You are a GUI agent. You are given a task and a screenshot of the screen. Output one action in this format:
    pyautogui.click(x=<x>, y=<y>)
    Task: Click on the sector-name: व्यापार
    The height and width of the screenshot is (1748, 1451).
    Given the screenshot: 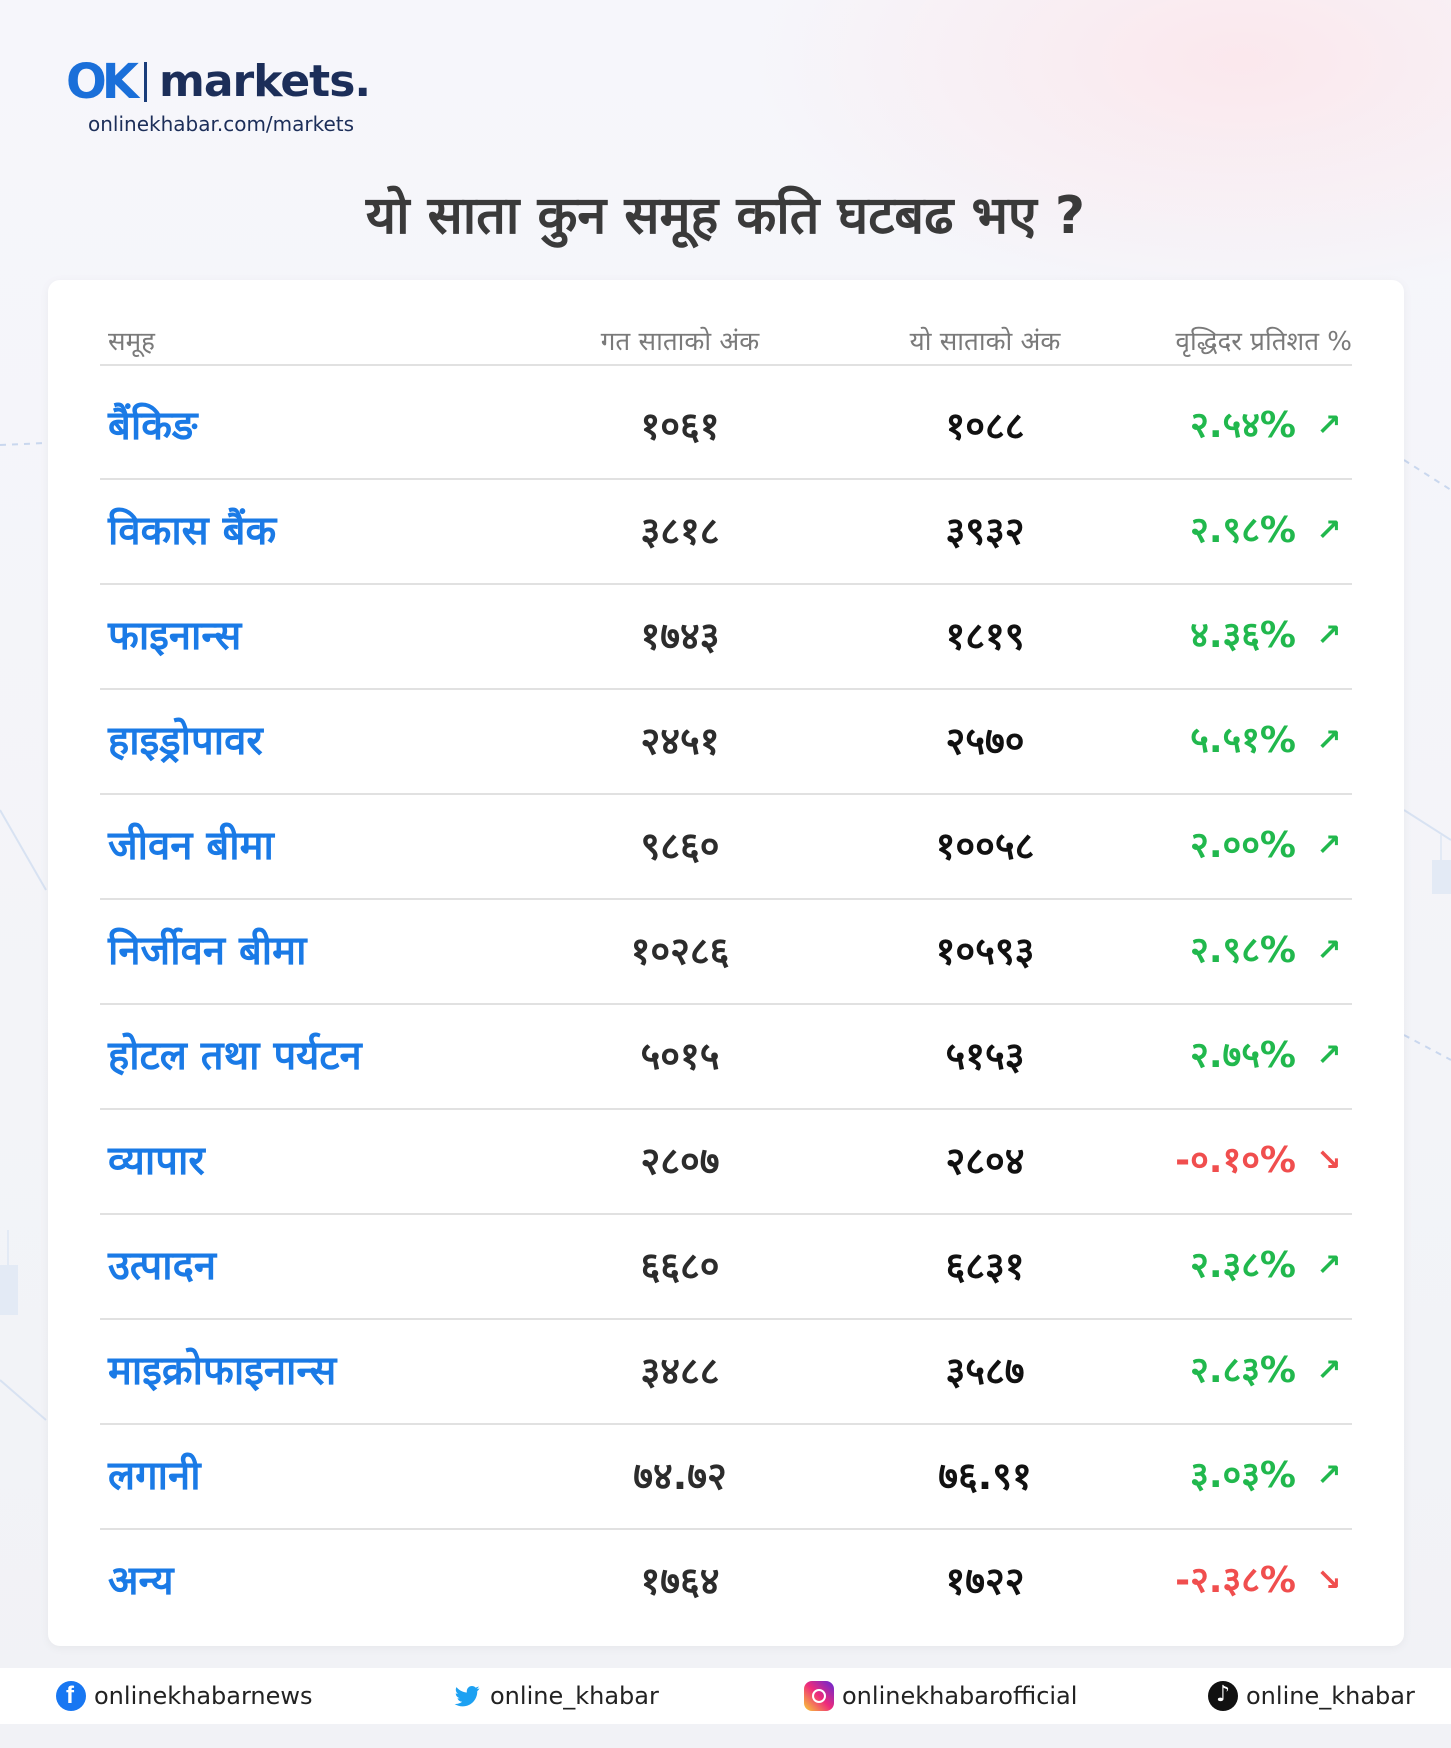 What is the action you would take?
    pyautogui.click(x=156, y=1161)
    